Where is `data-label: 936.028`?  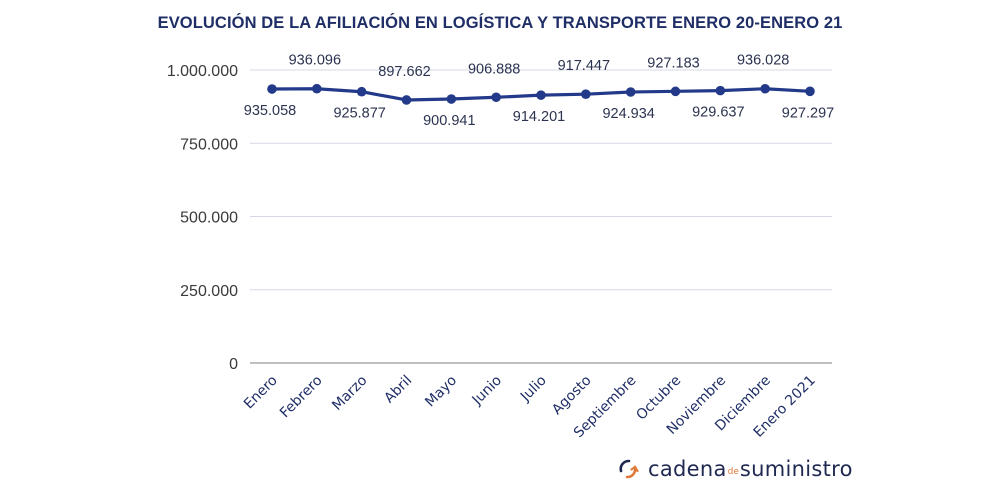
data-label: 936.028 is located at coordinates (763, 61).